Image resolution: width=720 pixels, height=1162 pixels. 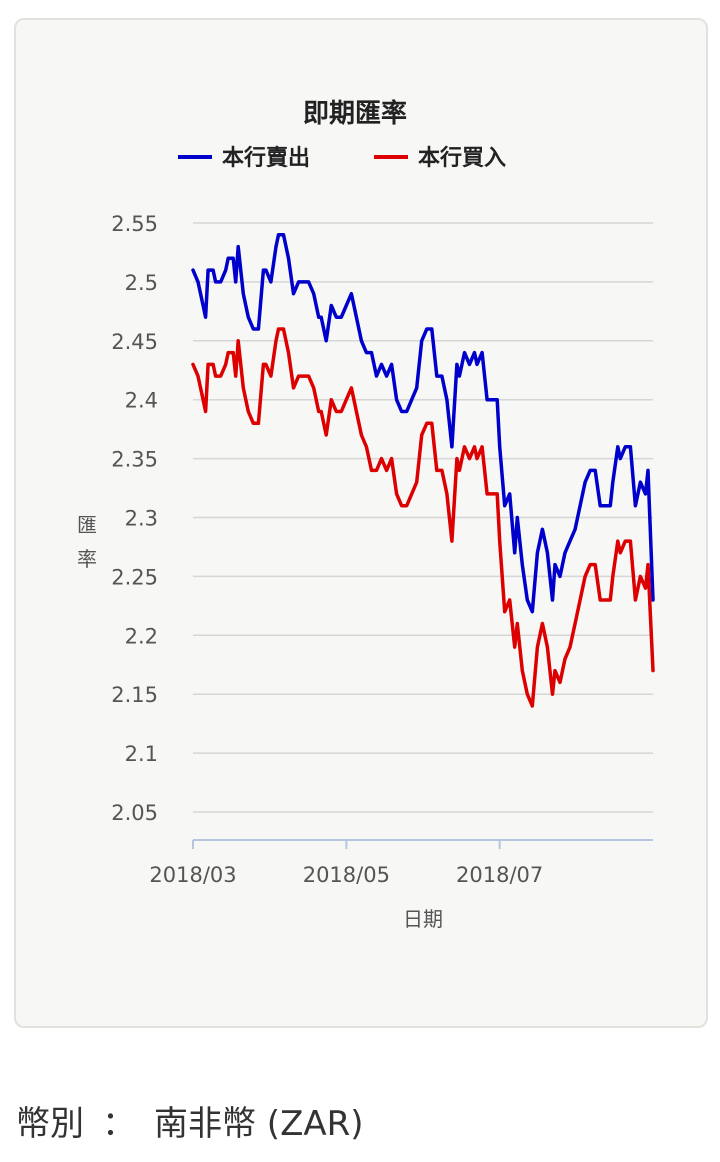 What do you see at coordinates (87, 559) in the screenshot?
I see `y-axis-label: 率` at bounding box center [87, 559].